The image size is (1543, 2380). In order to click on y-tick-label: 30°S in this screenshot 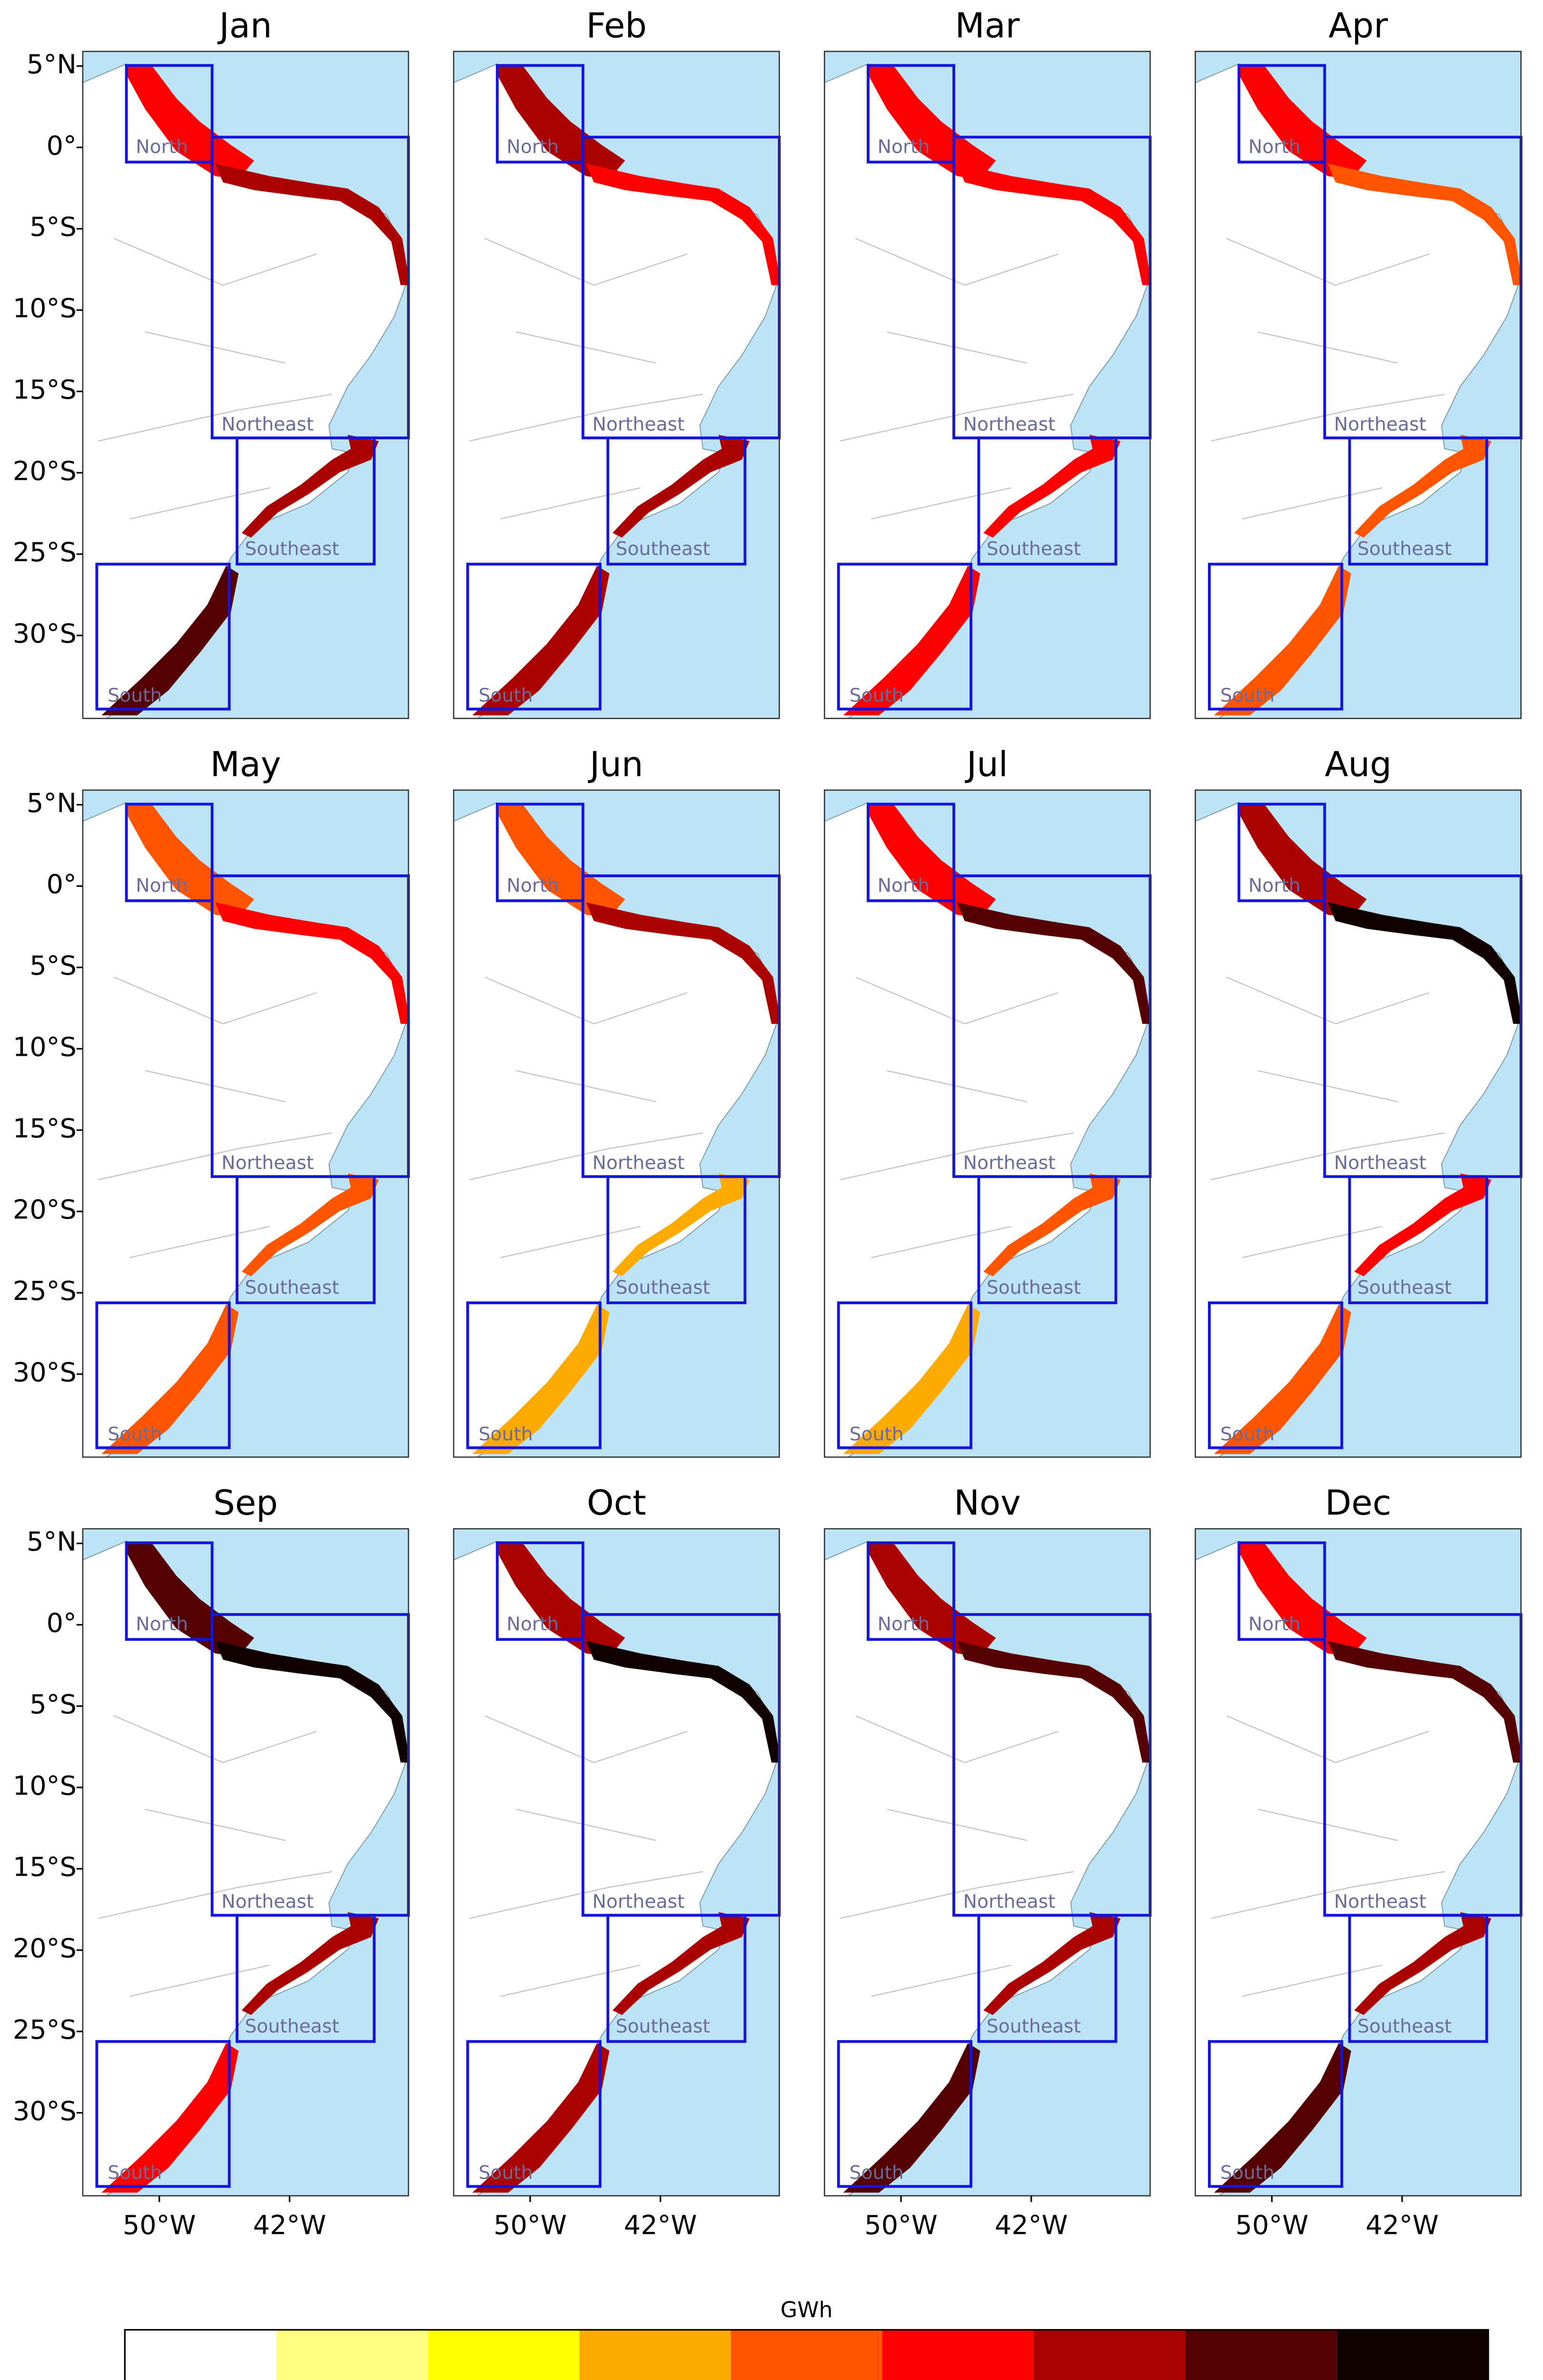, I will do `click(45, 2111)`.